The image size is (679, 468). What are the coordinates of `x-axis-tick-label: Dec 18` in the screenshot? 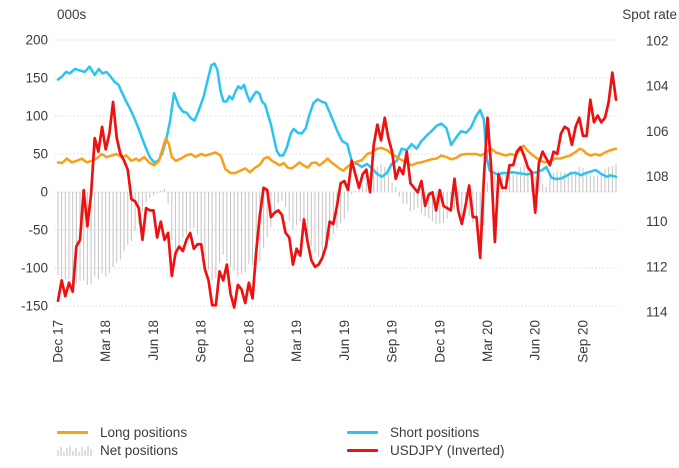 It's located at (248, 341).